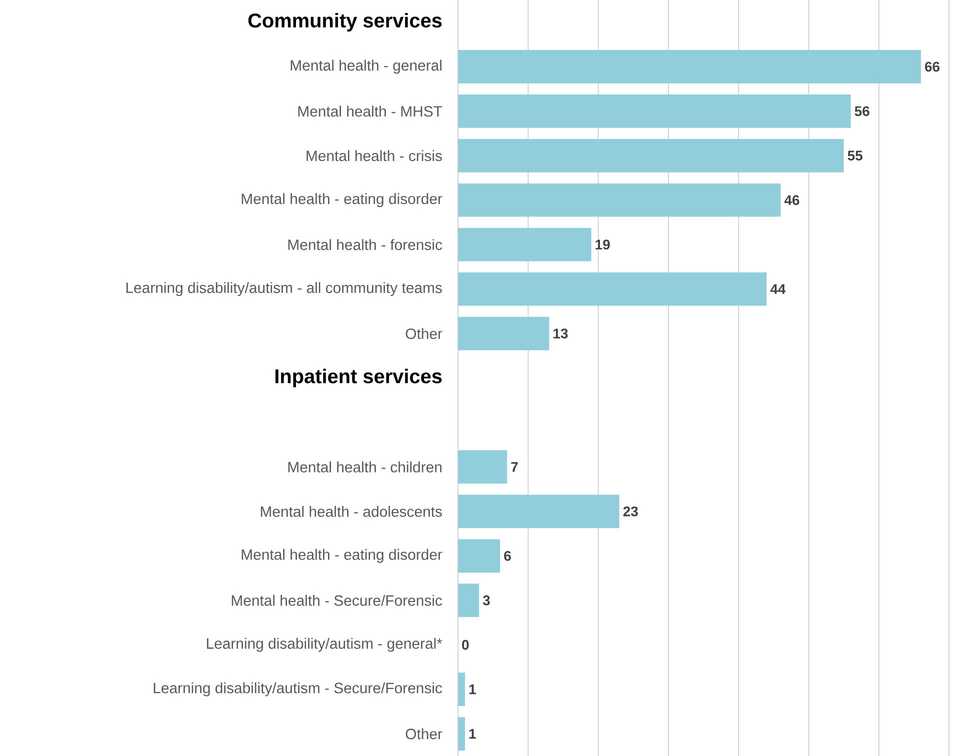 The height and width of the screenshot is (756, 977). Describe the element at coordinates (370, 111) in the screenshot. I see `y-tick-label: Mental health - MHST` at that location.